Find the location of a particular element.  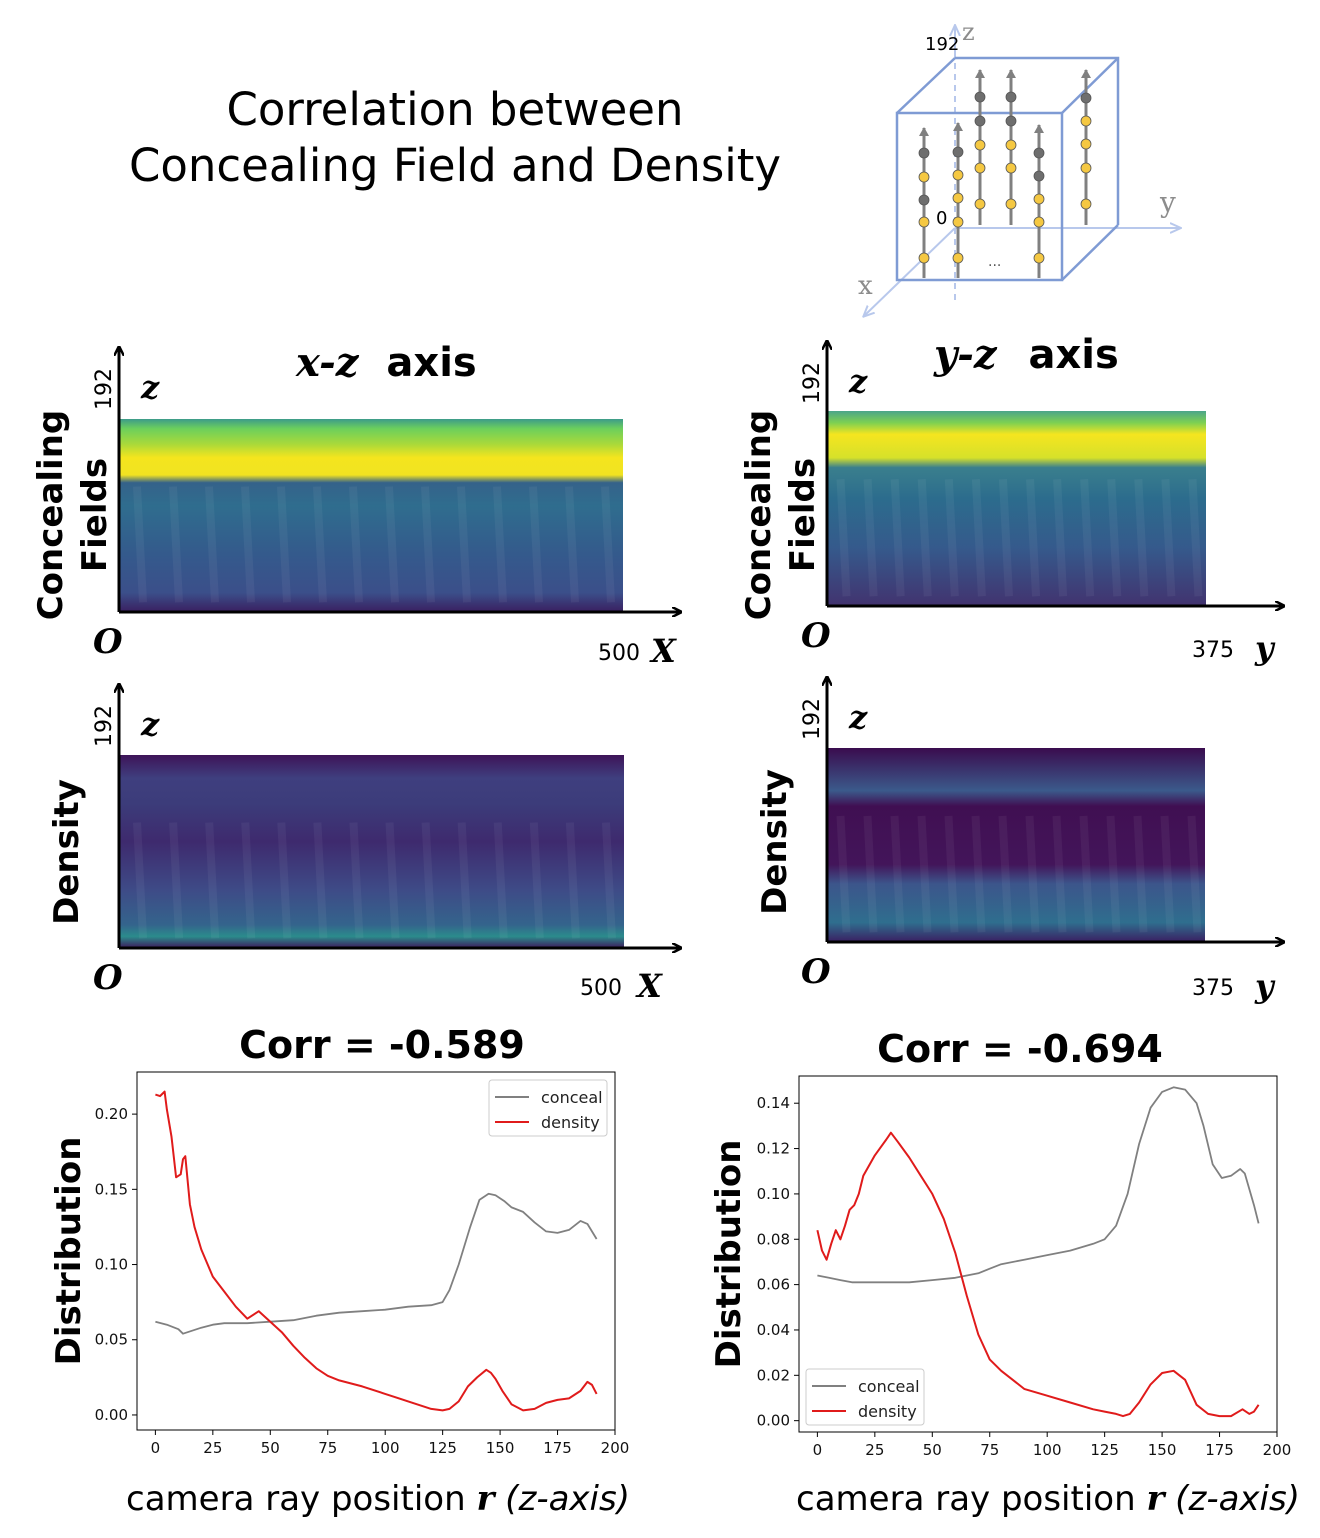

cube-y-label: y is located at coordinates (1167, 202).